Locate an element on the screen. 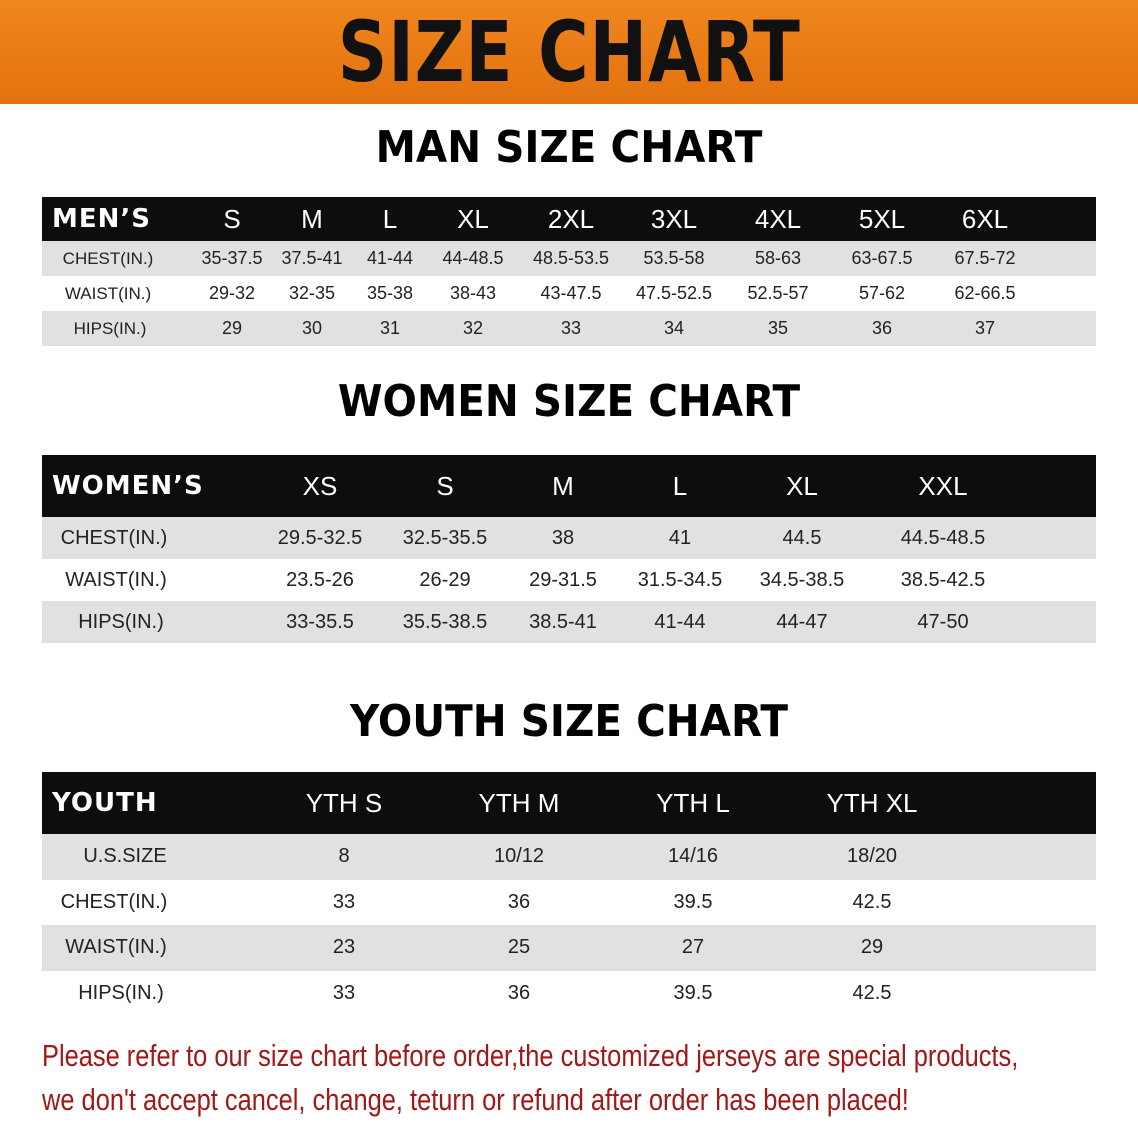  table-cell: 53.5-58 is located at coordinates (674, 258).